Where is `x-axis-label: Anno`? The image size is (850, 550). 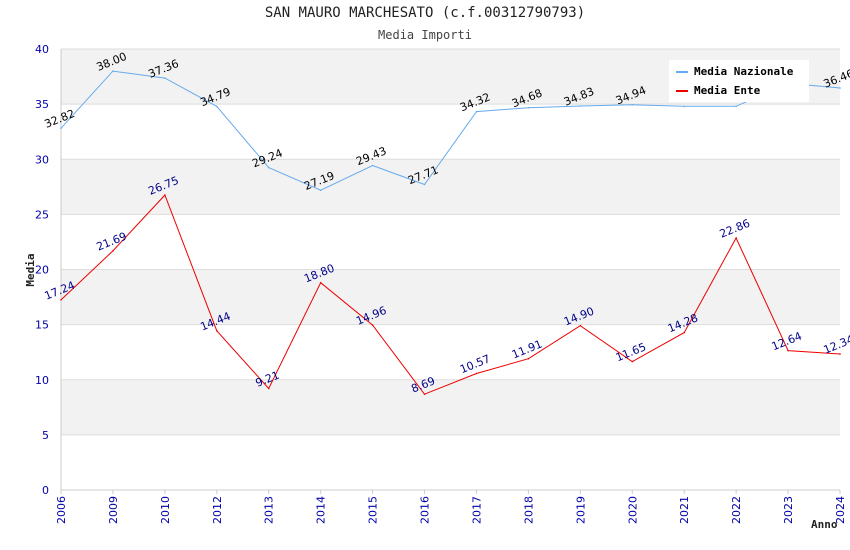
x-axis-label: Anno is located at coordinates (824, 524).